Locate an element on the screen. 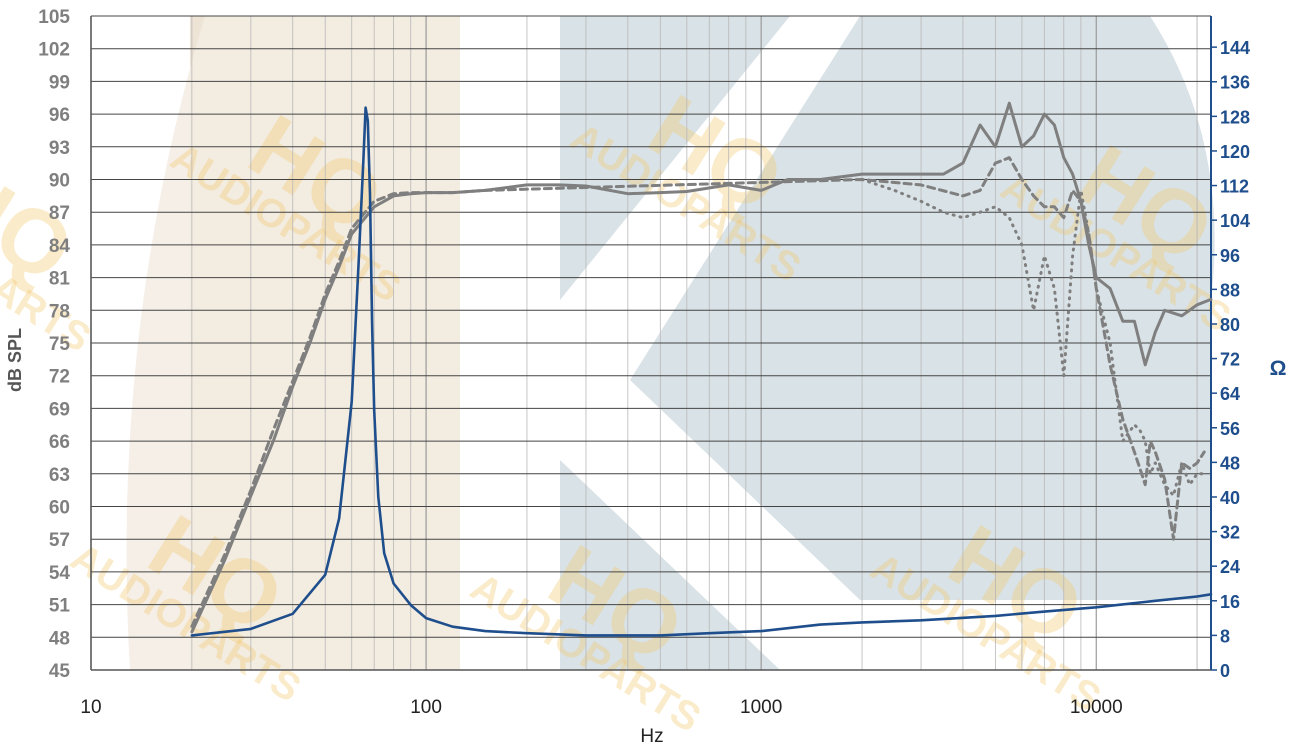 The image size is (1294, 756). x-tick-label: 10000 is located at coordinates (1096, 707).